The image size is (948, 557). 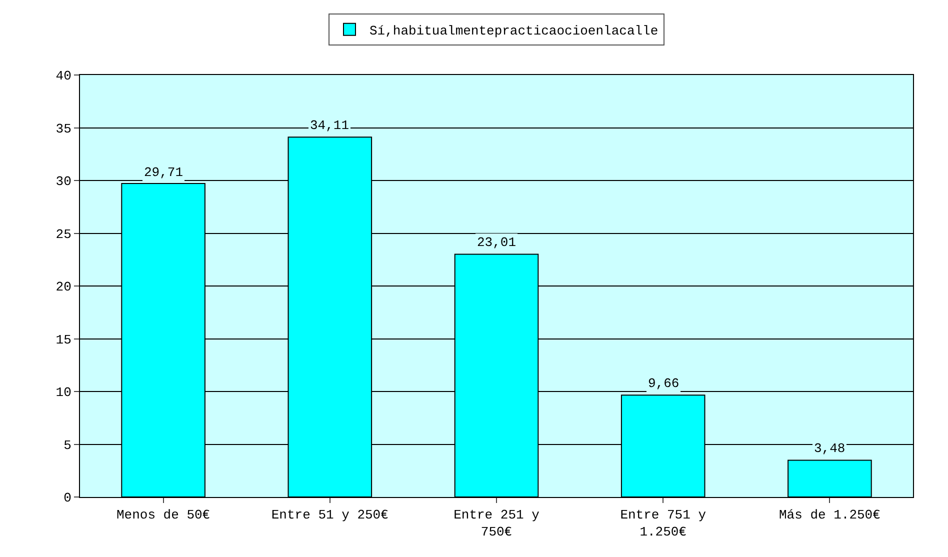 I want to click on y-tick-label: 0, so click(x=68, y=498).